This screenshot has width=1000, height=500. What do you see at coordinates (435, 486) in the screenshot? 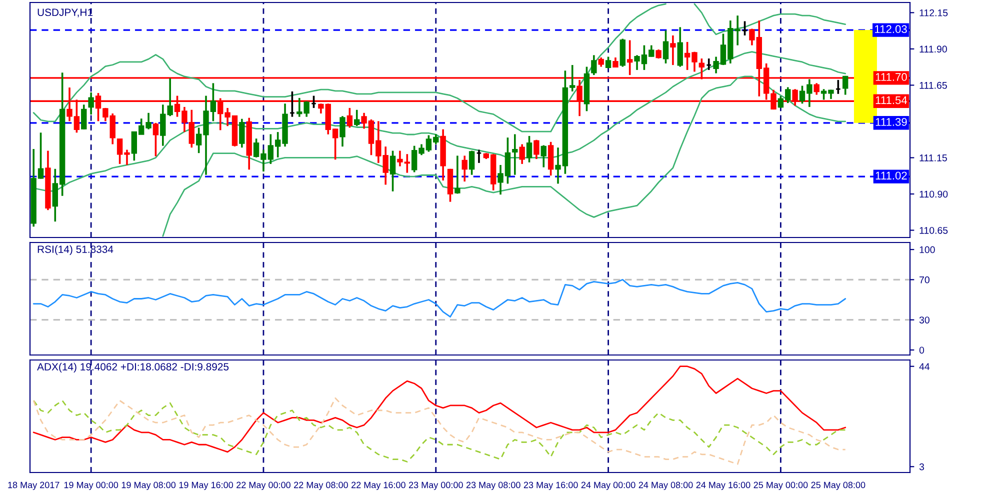
I see `x-tick-label: 23 May 00:00` at bounding box center [435, 486].